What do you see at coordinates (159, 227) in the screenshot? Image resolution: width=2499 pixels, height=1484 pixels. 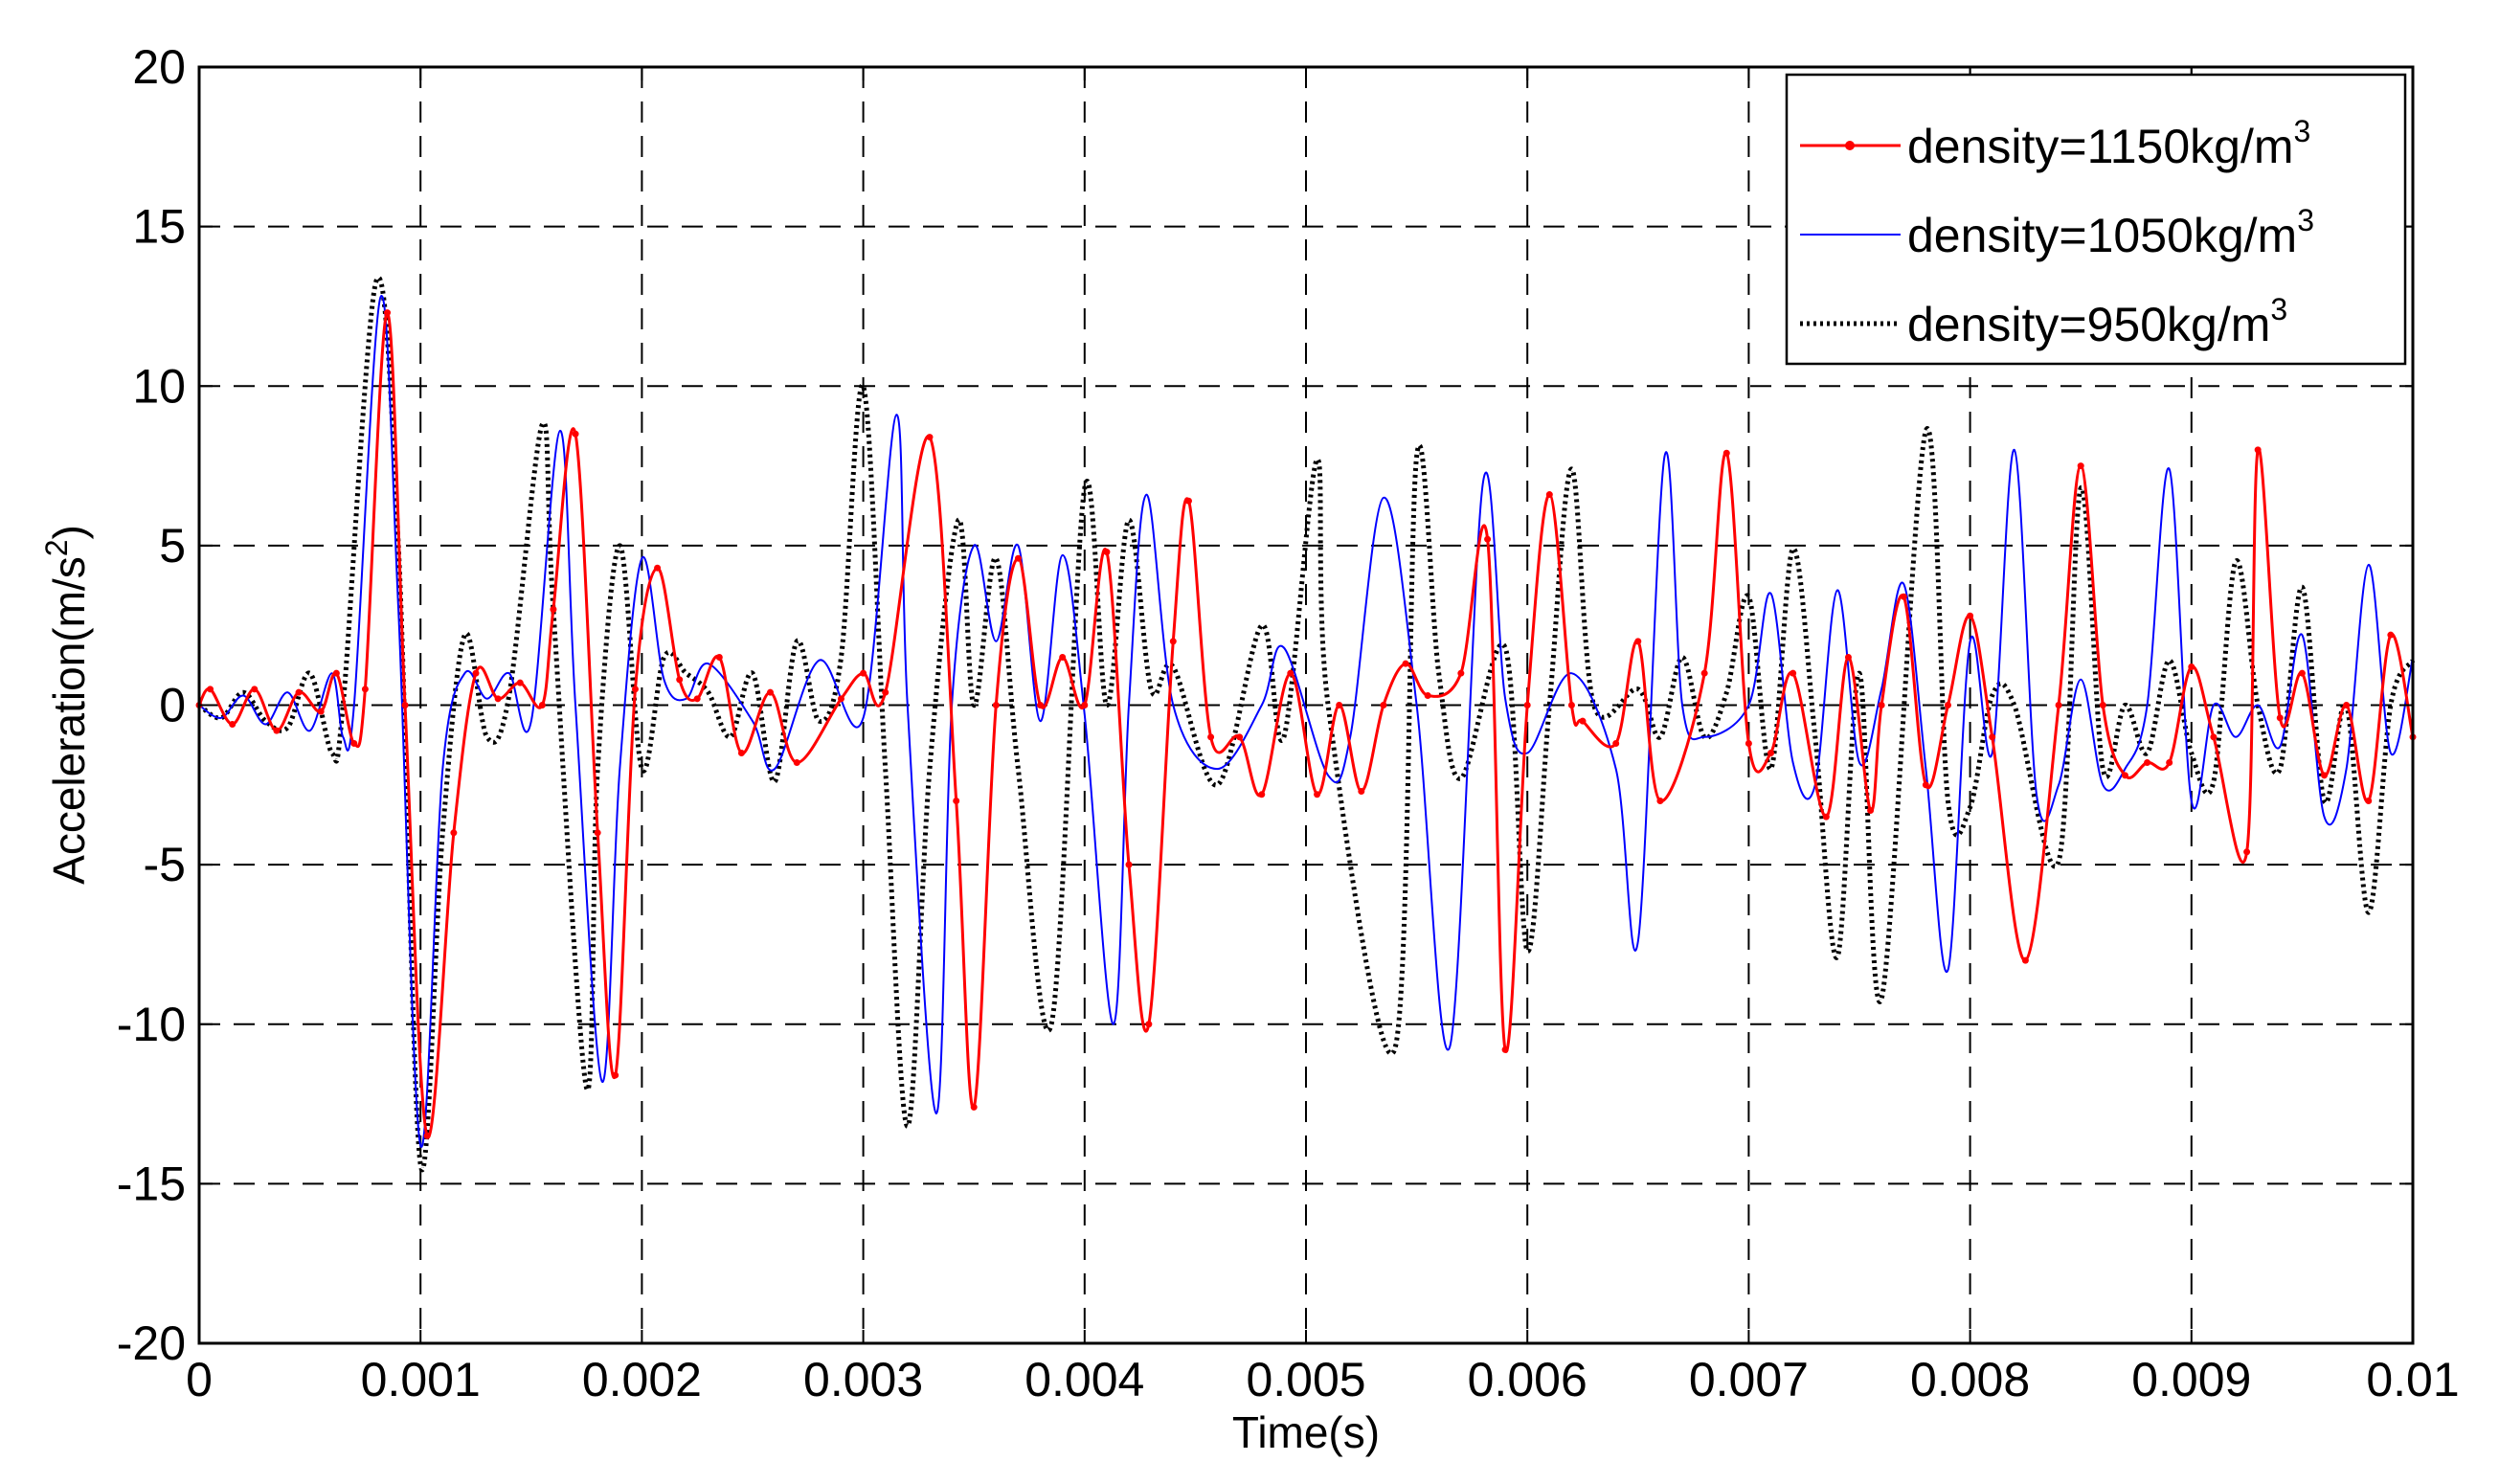 I see `y-tick-label: 15` at bounding box center [159, 227].